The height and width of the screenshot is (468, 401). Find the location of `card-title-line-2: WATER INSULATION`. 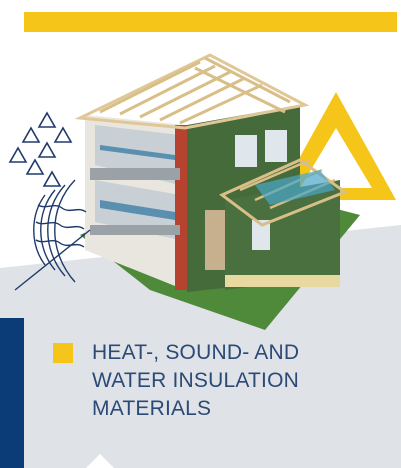

card-title-line-2: WATER INSULATION is located at coordinates (195, 380).